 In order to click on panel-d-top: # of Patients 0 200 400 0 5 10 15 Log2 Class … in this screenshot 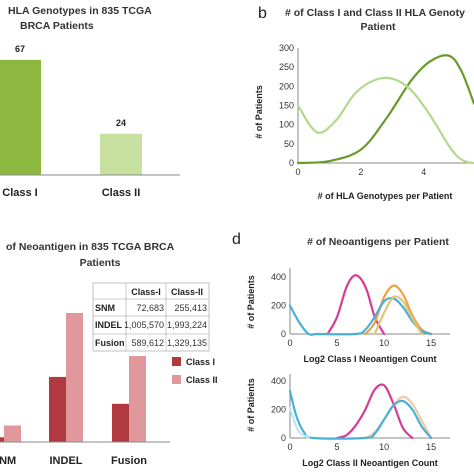, I will do `click(348, 316)`.